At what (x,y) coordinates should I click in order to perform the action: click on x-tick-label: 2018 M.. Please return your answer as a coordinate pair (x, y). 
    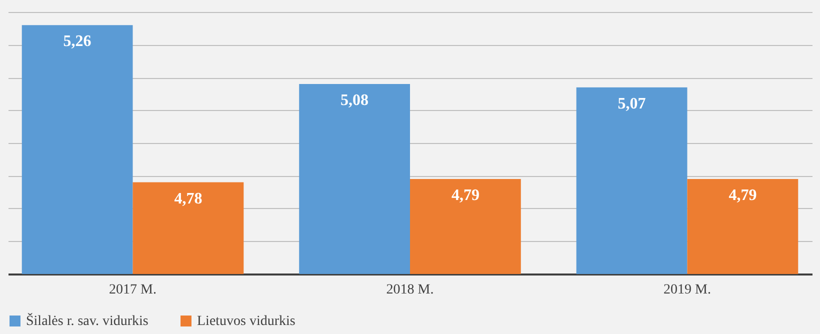
    Looking at the image, I should click on (410, 290).